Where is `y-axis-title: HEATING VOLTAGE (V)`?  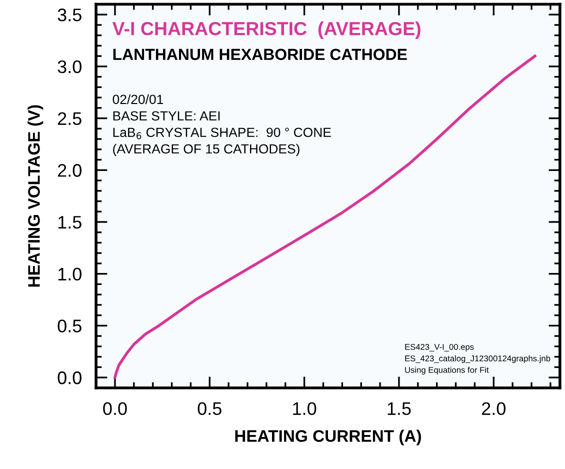
y-axis-title: HEATING VOLTAGE (V) is located at coordinates (36, 196).